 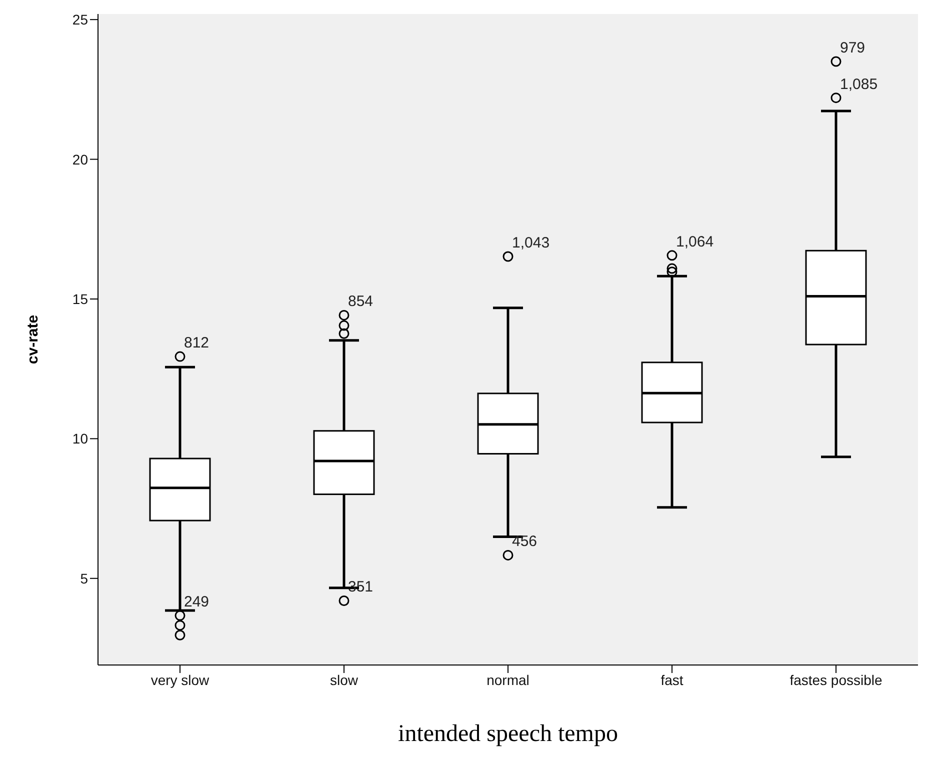 I want to click on annotation: 1,043, so click(x=531, y=243).